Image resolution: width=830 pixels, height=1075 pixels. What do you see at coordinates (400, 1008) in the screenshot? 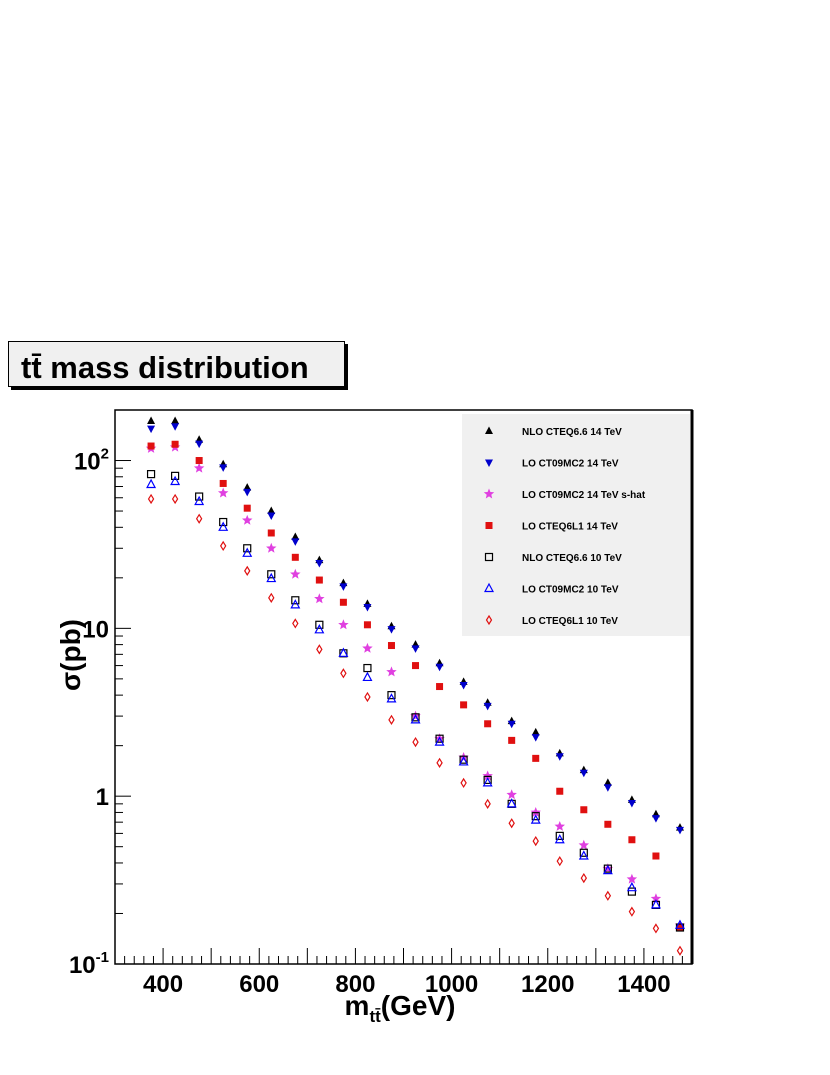
I see `x-axis-title: mtt̄(GeV)` at bounding box center [400, 1008].